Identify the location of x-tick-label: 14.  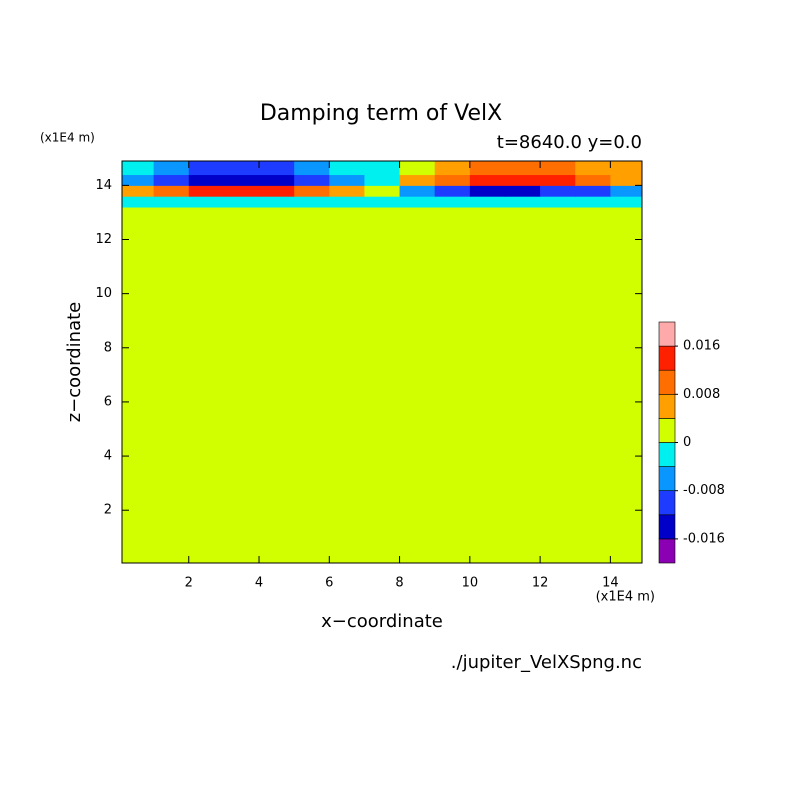
(610, 583).